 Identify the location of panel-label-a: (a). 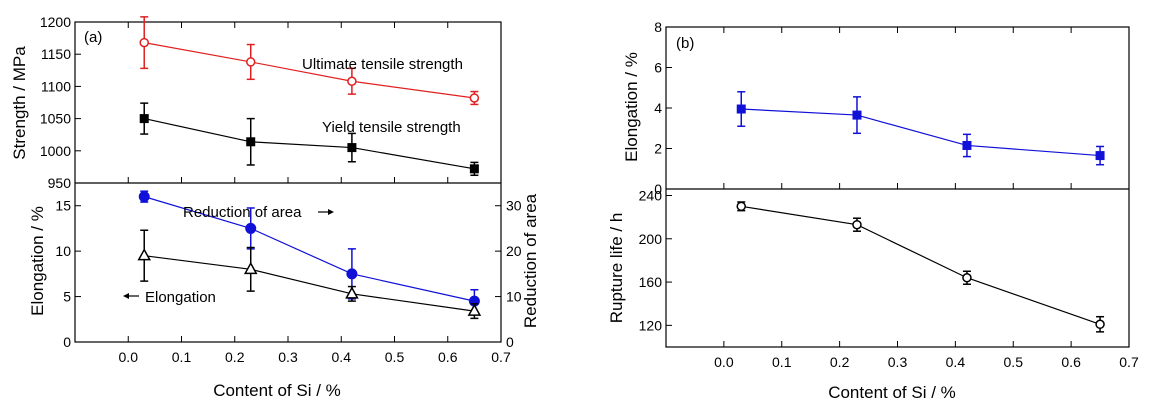
(93, 37).